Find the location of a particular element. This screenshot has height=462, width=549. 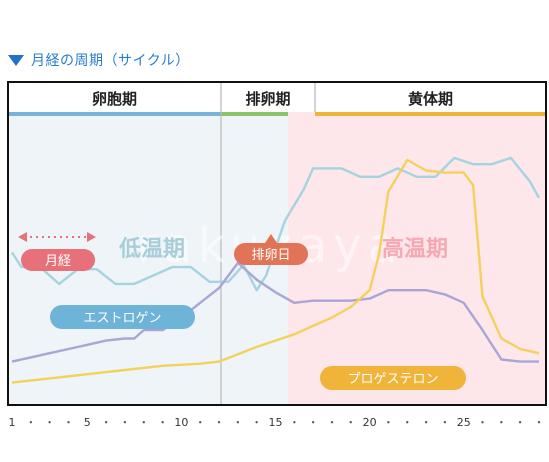

estrogen-pill: エストロゲン is located at coordinates (122, 317).